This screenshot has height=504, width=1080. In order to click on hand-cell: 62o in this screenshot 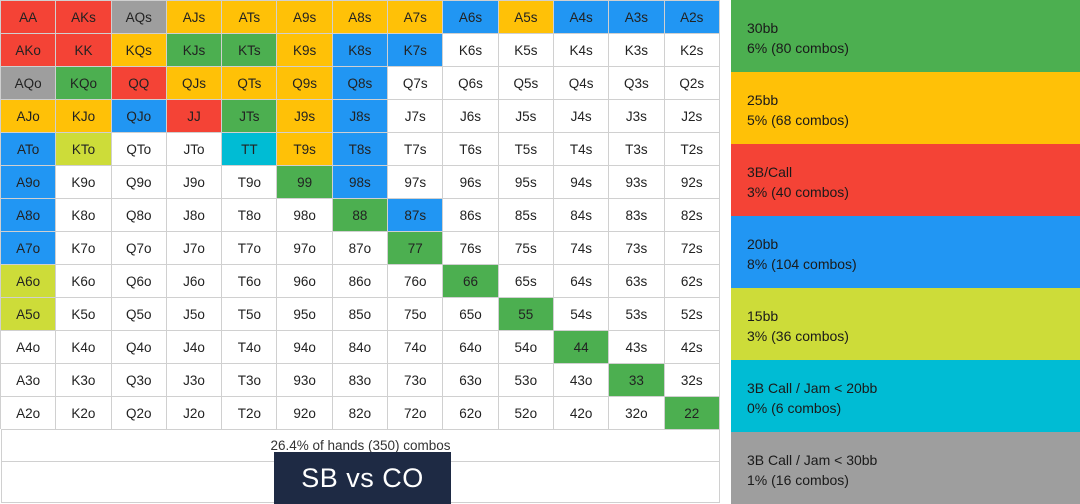, I will do `click(471, 413)`.